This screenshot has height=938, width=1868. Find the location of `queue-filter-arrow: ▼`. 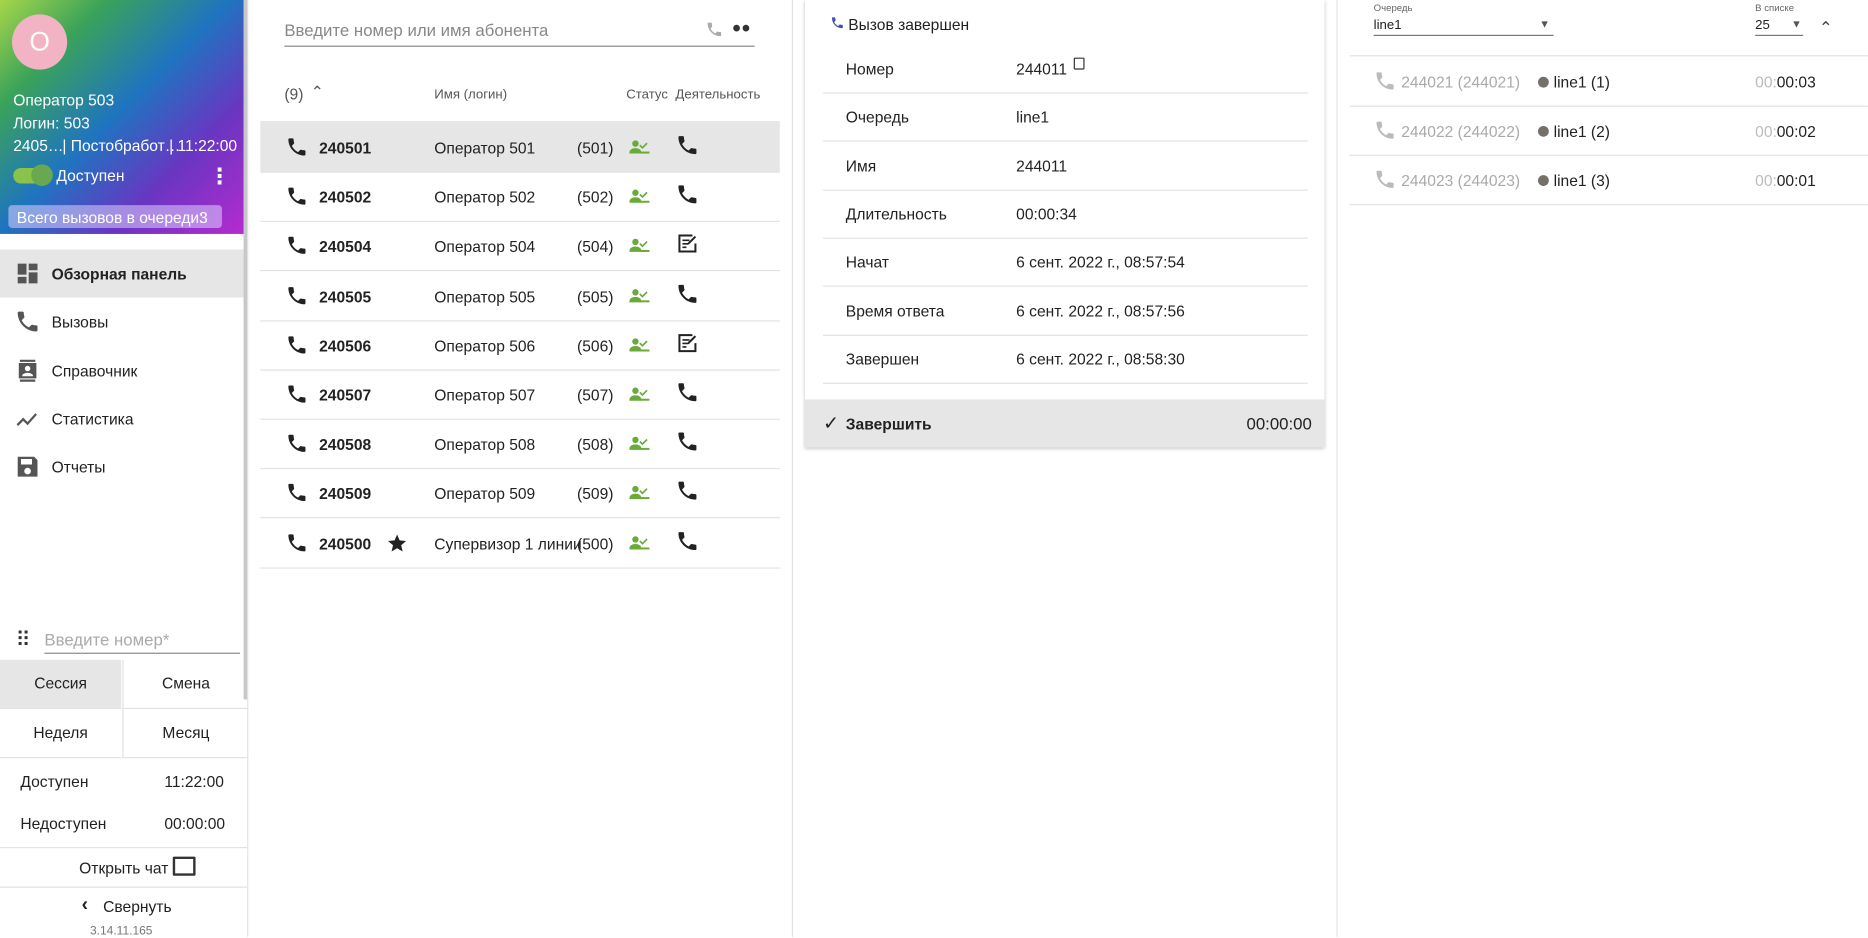

queue-filter-arrow: ▼ is located at coordinates (1544, 23).